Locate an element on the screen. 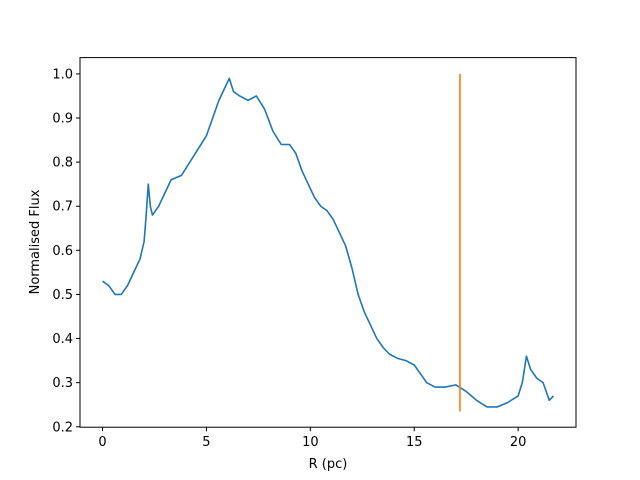 Image resolution: width=640 pixels, height=480 pixels. x-tick-label: 20 is located at coordinates (518, 442).